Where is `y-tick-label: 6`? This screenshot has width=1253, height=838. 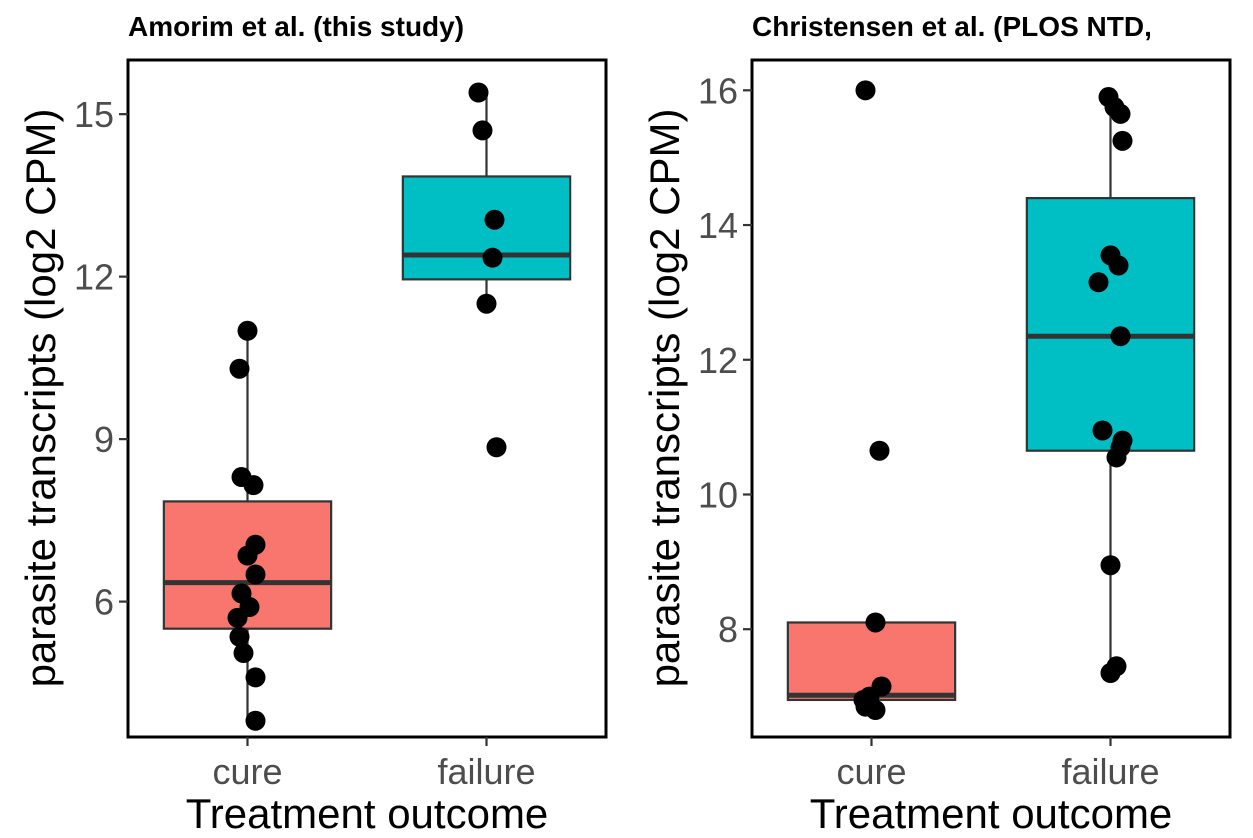 y-tick-label: 6 is located at coordinates (104, 602).